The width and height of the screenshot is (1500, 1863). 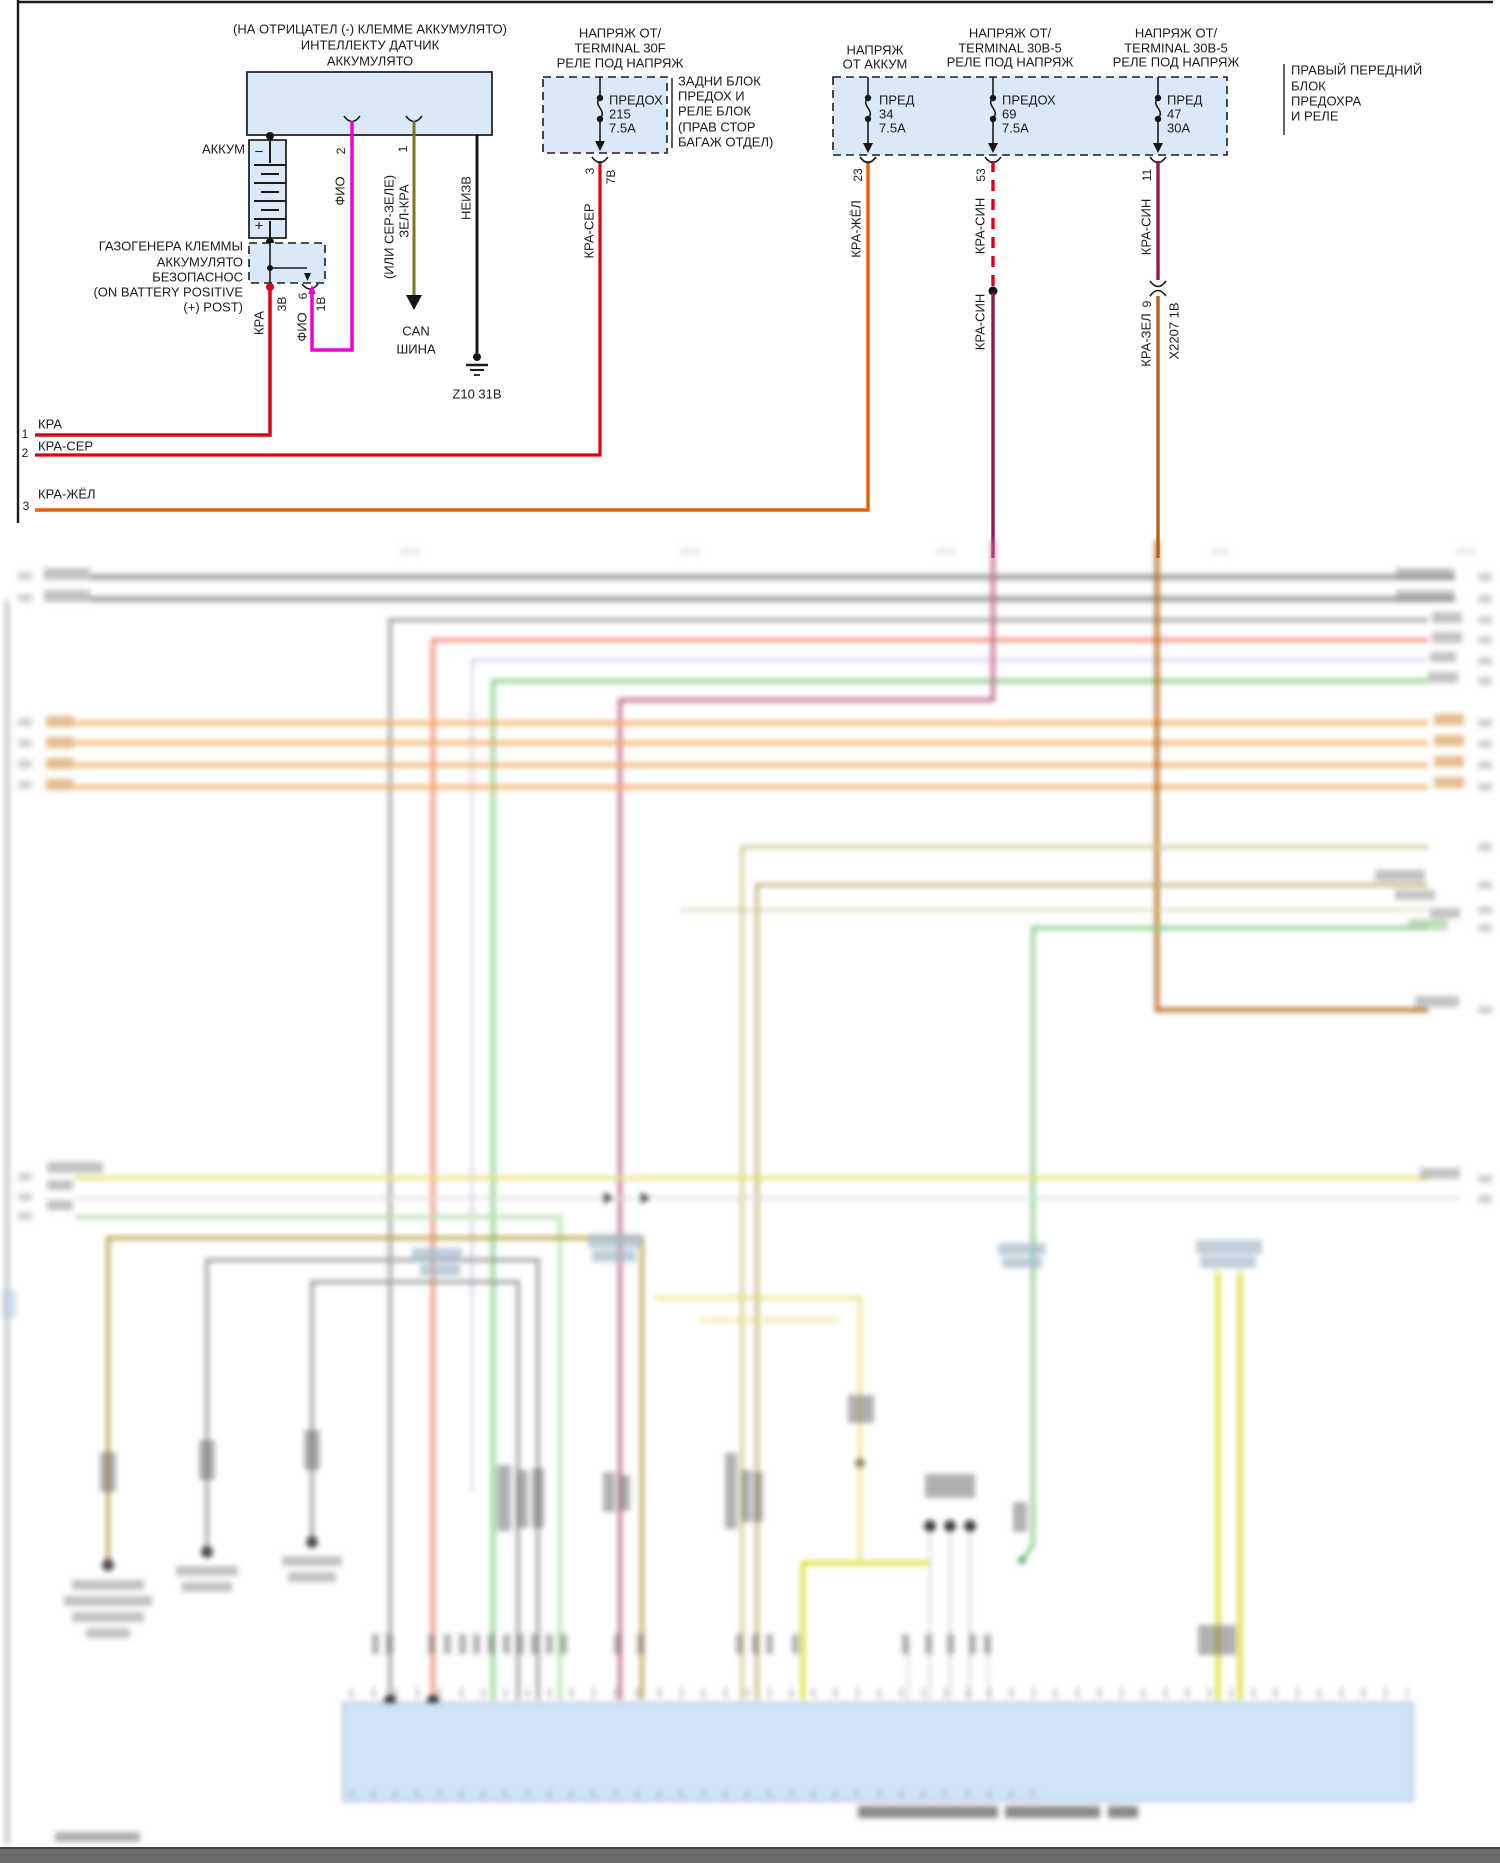 What do you see at coordinates (714, 111) in the screenshot?
I see `fusebox1-note-line3: РЕЛЕ БЛОК` at bounding box center [714, 111].